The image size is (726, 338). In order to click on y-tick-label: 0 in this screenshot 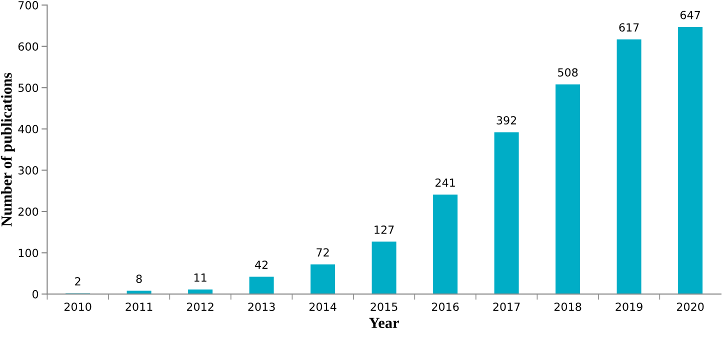, I will do `click(35, 294)`.